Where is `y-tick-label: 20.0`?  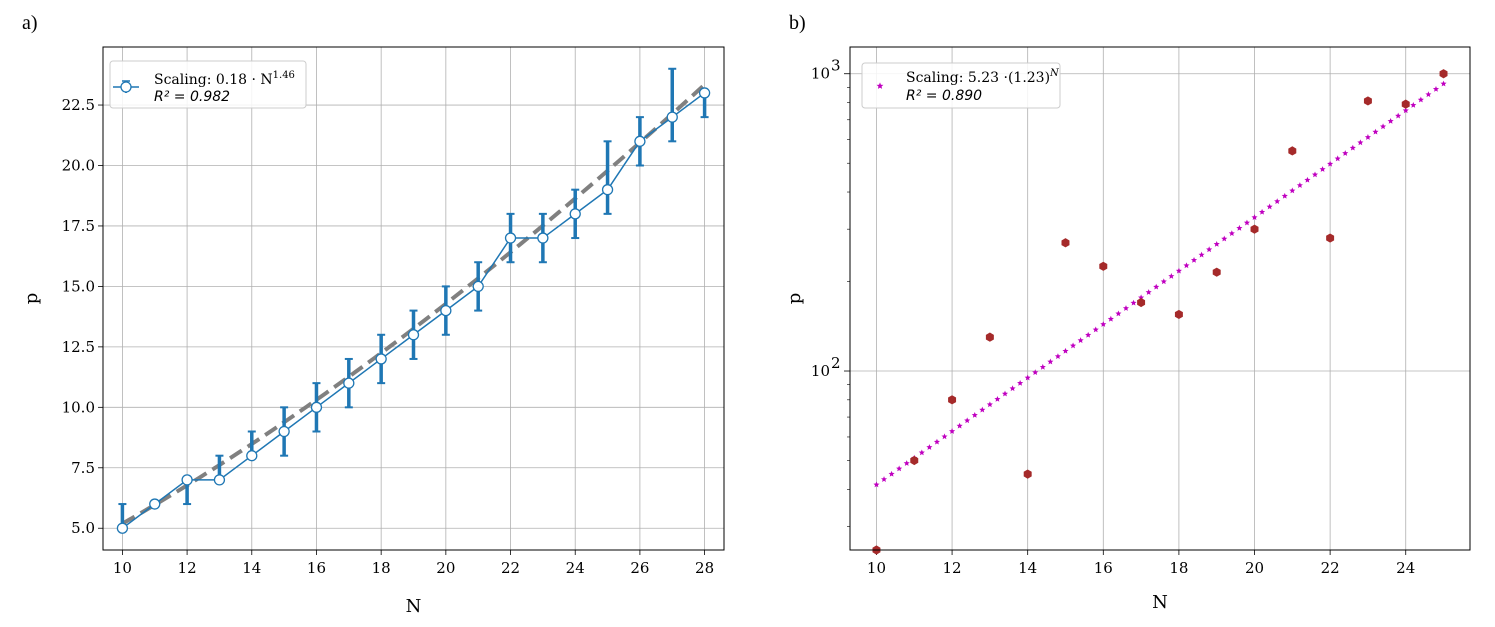 y-tick-label: 20.0 is located at coordinates (78, 165).